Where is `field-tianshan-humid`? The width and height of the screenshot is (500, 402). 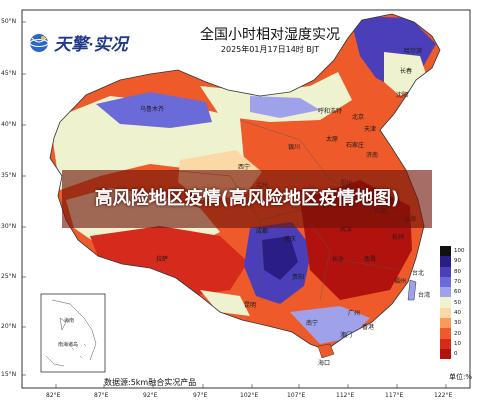
field-tianshan-humid is located at coordinates (154, 110).